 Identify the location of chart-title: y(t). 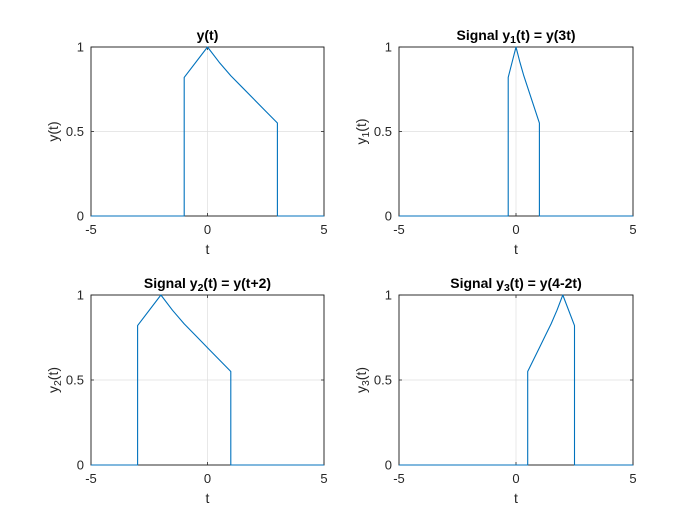
(208, 35).